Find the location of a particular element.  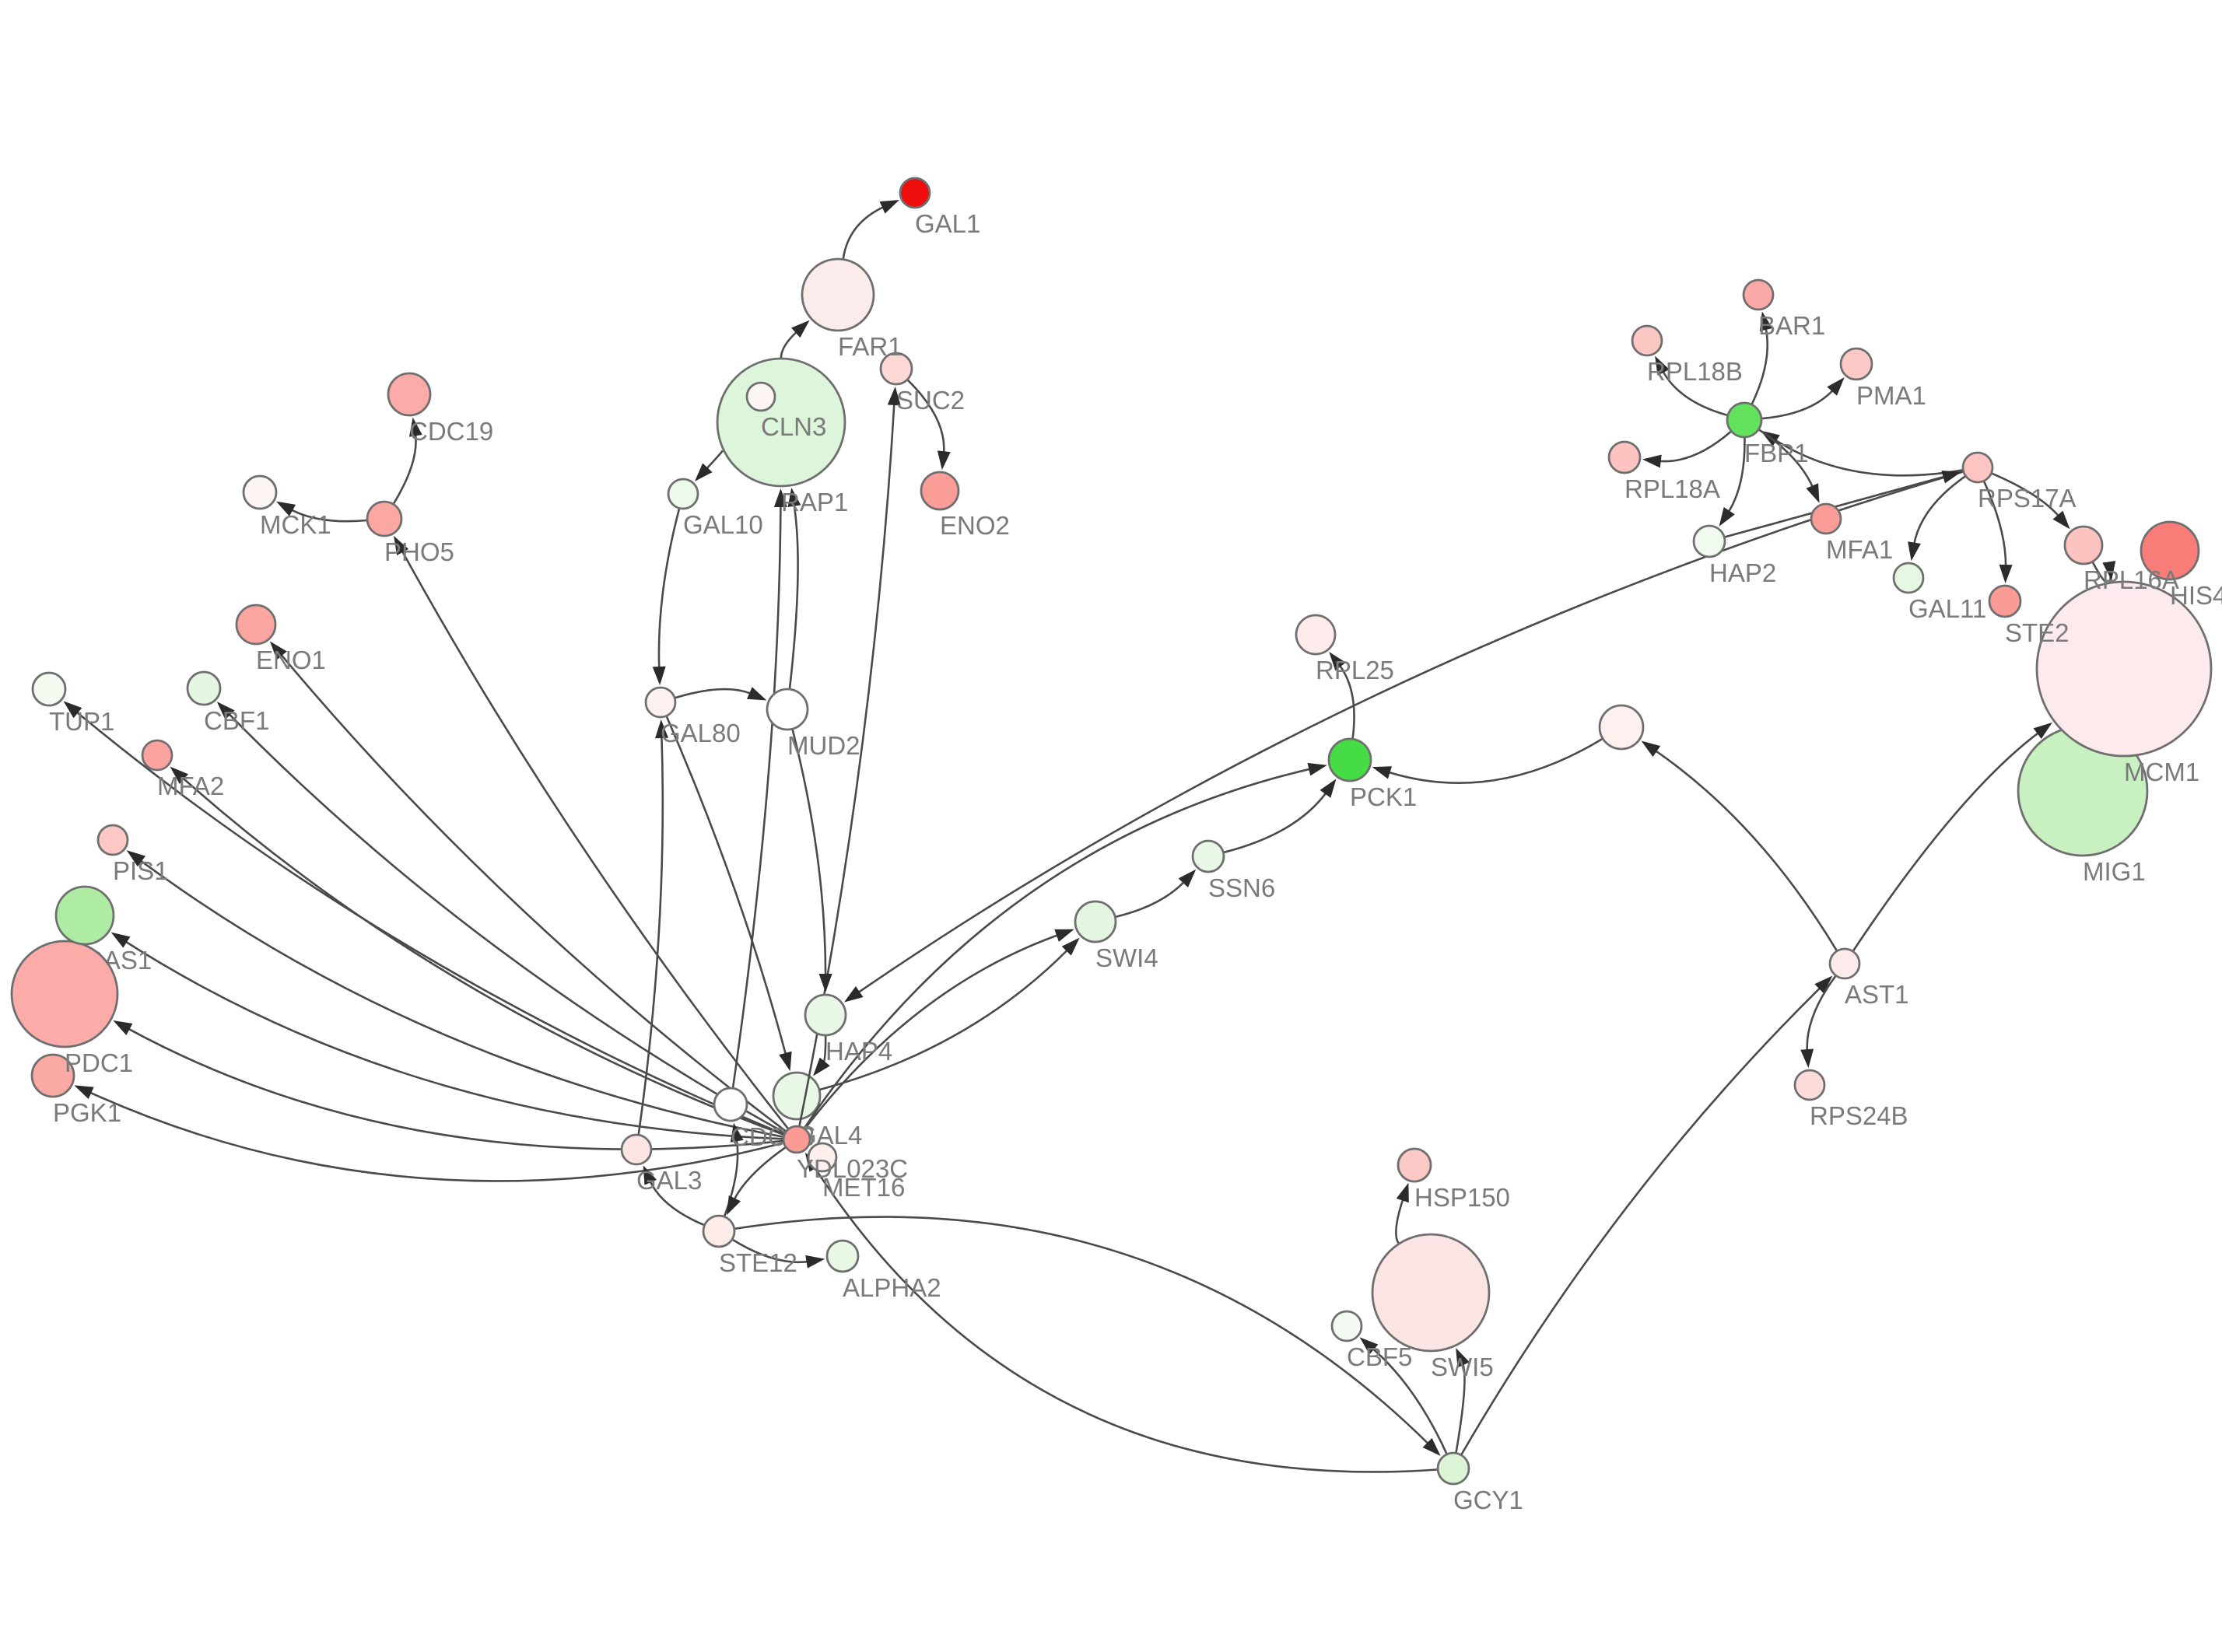

node-eno1 is located at coordinates (256, 625).